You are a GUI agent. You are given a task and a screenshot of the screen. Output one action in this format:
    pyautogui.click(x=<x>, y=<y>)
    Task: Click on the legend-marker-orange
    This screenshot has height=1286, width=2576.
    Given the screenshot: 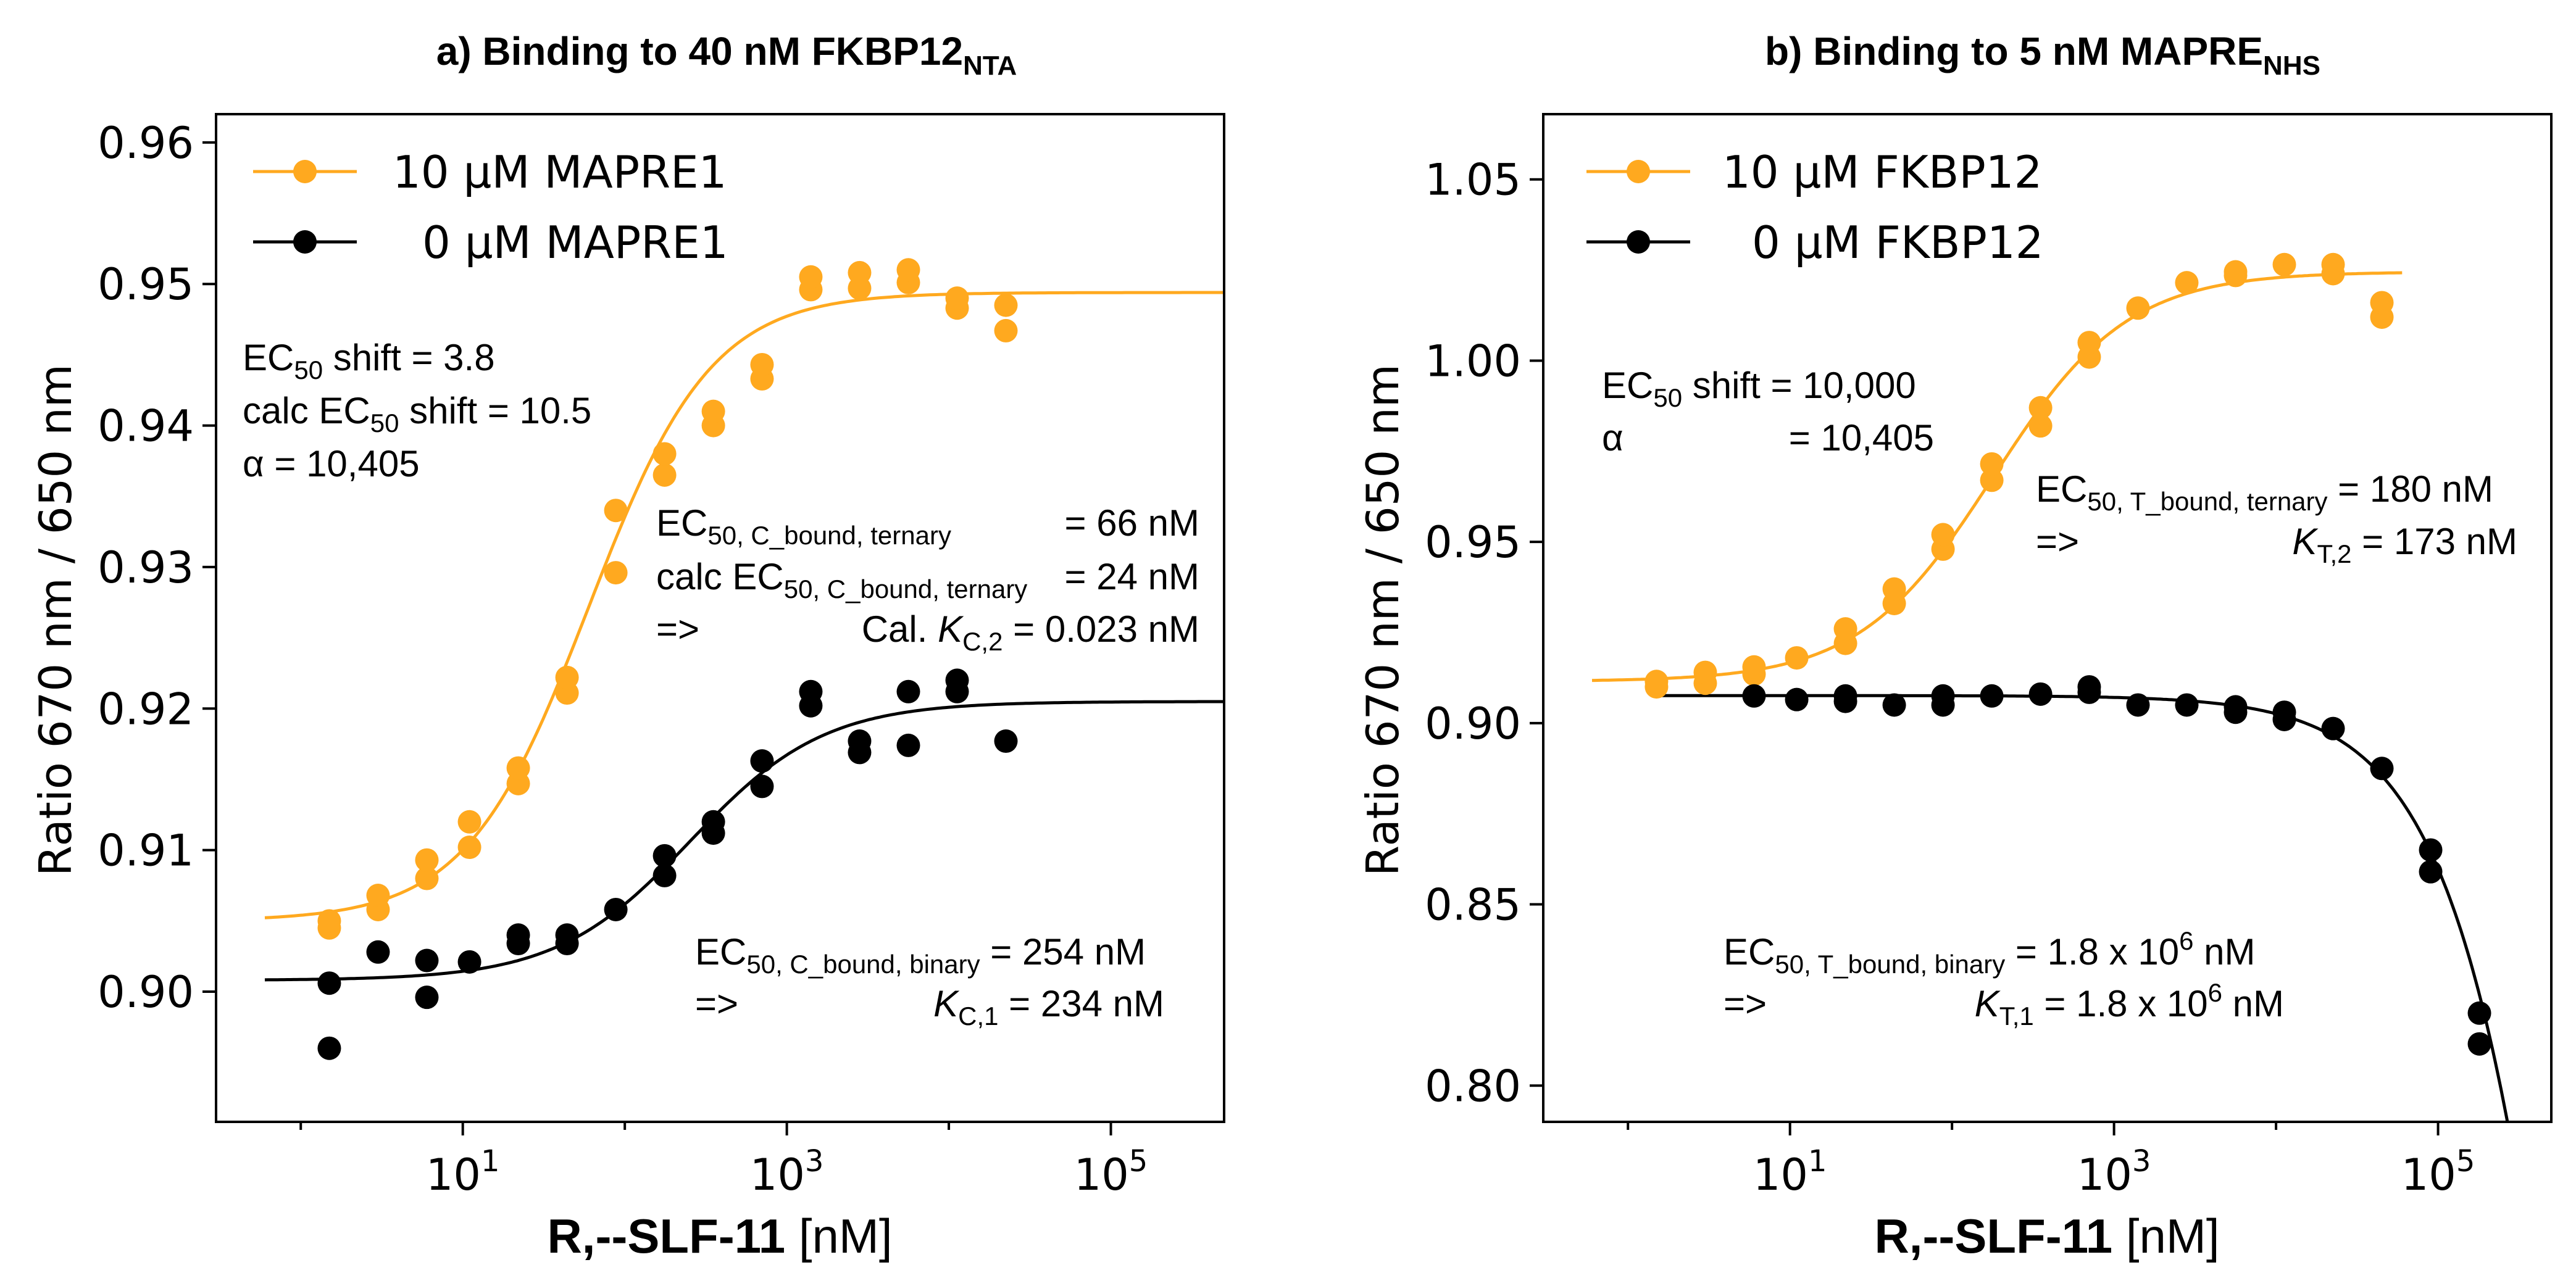 What is the action you would take?
    pyautogui.click(x=1638, y=171)
    